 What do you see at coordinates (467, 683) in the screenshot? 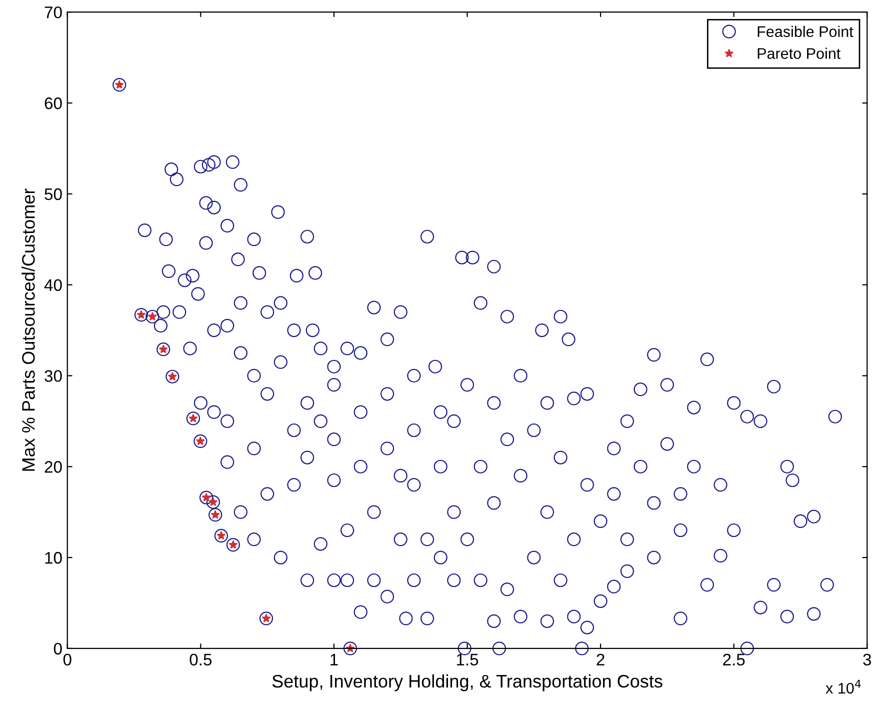
I see `x-axis-title: Setup, Inventory Holding, & Transportation Costs` at bounding box center [467, 683].